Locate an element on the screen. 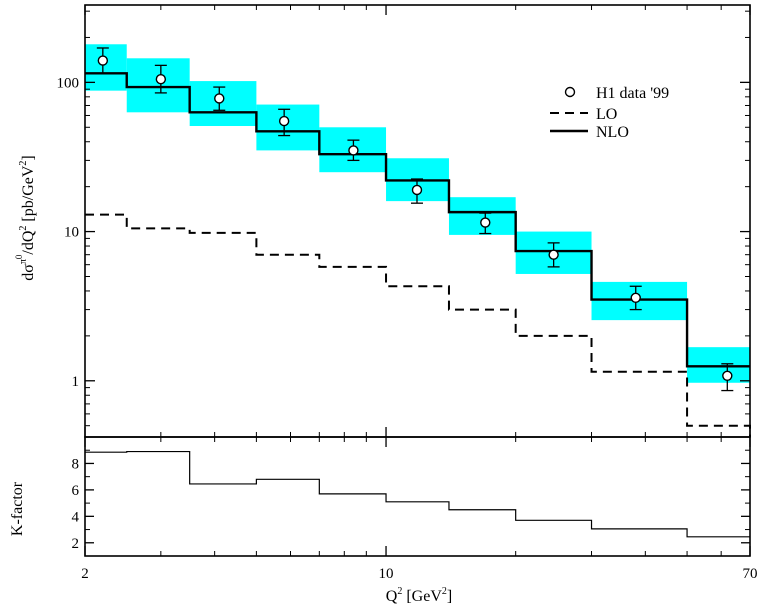 The height and width of the screenshot is (609, 763). x-tick-label: 10 is located at coordinates (386, 574).